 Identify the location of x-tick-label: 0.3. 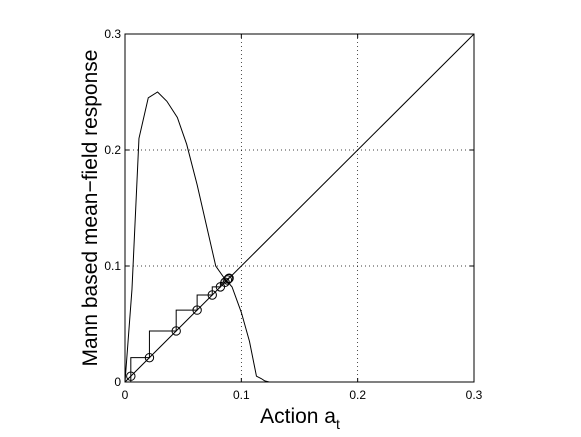
(474, 395).